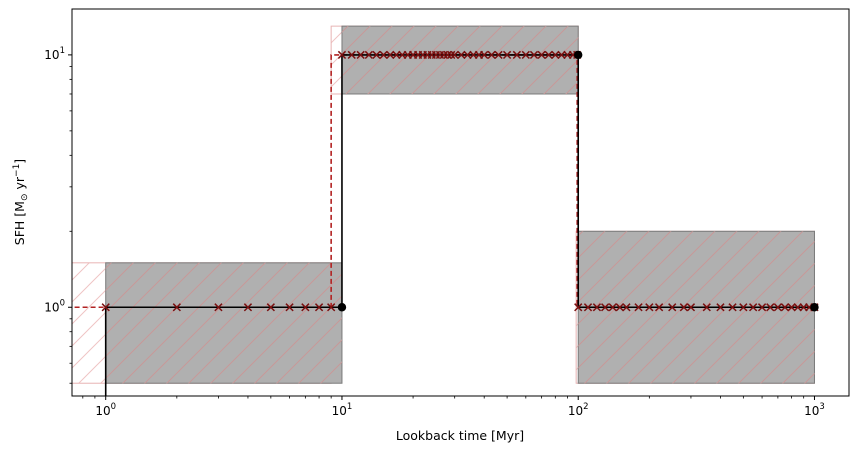 The width and height of the screenshot is (857, 452). What do you see at coordinates (453, 407) in the screenshot?
I see `x-axis-ticks: 10⁰ 10¹ 10² 10³` at bounding box center [453, 407].